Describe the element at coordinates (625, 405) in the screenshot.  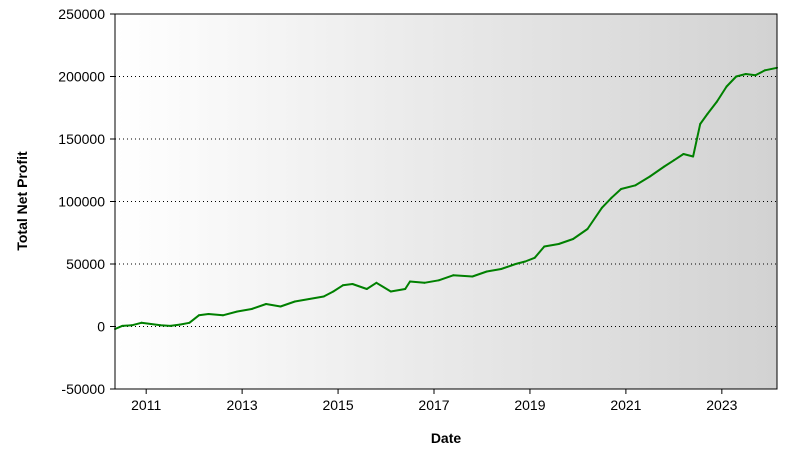
I see `x-tick-label: 2021` at that location.